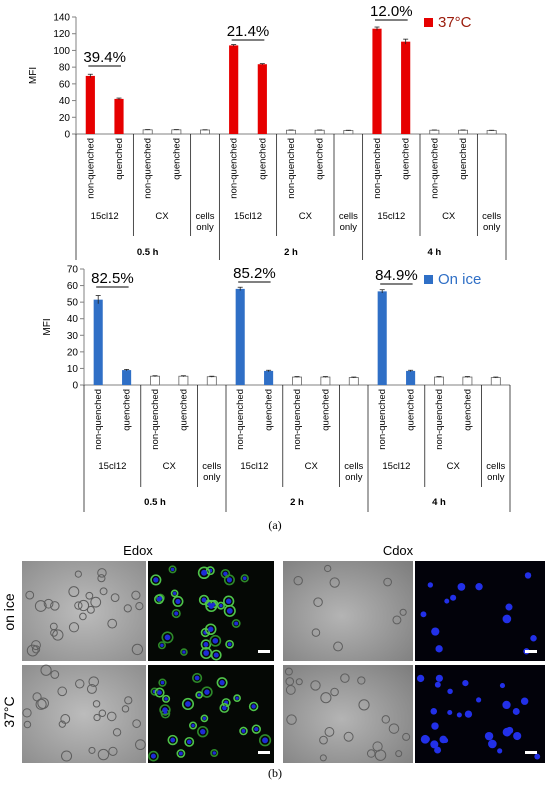  Describe the element at coordinates (531, 752) in the screenshot. I see `scale-bar` at that location.